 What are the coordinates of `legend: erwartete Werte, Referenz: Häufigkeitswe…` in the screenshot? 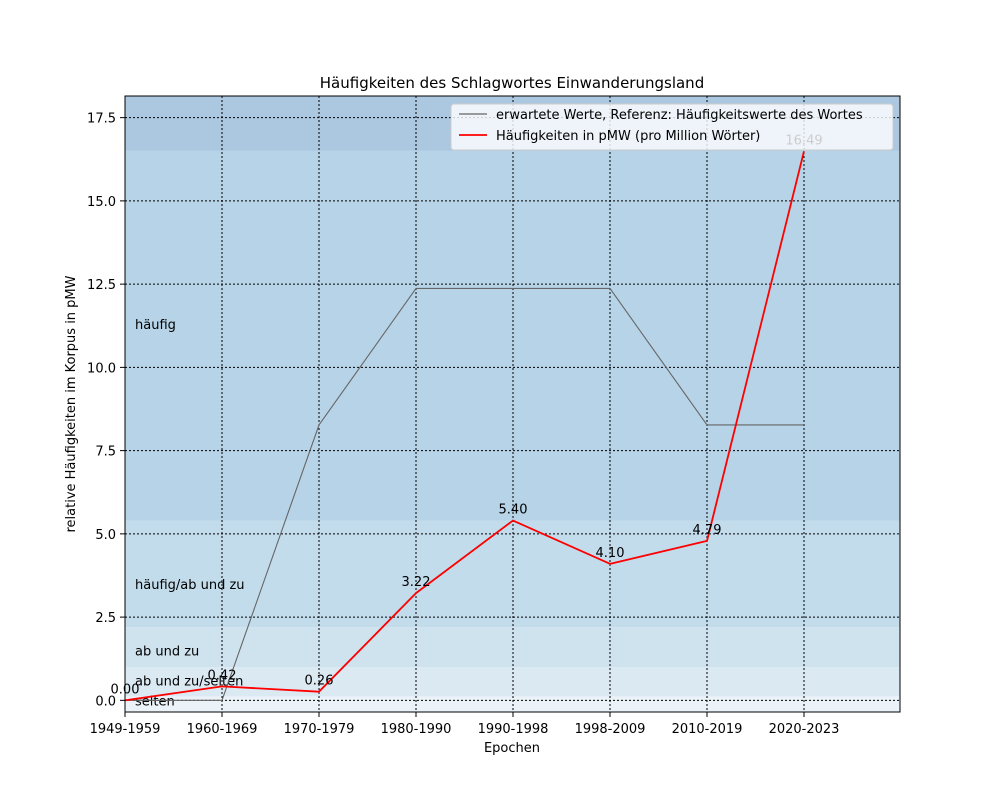 It's located at (672, 127).